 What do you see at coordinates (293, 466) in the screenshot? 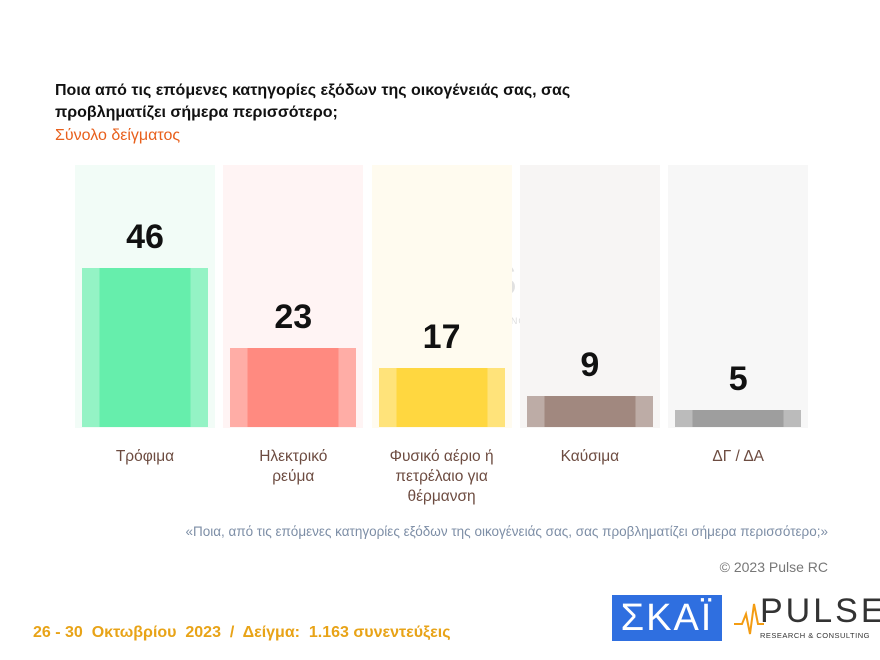
I see `category-label: Ηλεκτρικό ρεύμα` at bounding box center [293, 466].